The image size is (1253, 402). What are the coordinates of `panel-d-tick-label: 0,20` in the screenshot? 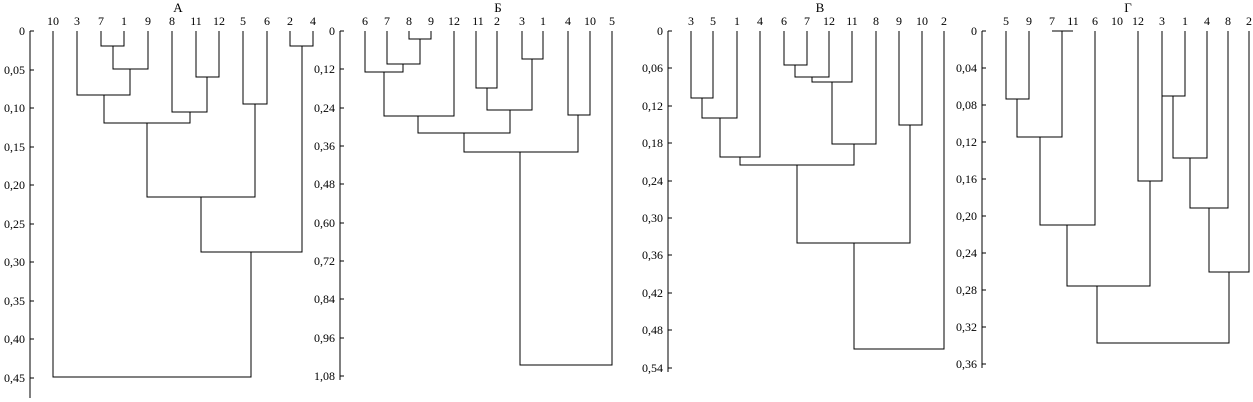 It's located at (966, 216).